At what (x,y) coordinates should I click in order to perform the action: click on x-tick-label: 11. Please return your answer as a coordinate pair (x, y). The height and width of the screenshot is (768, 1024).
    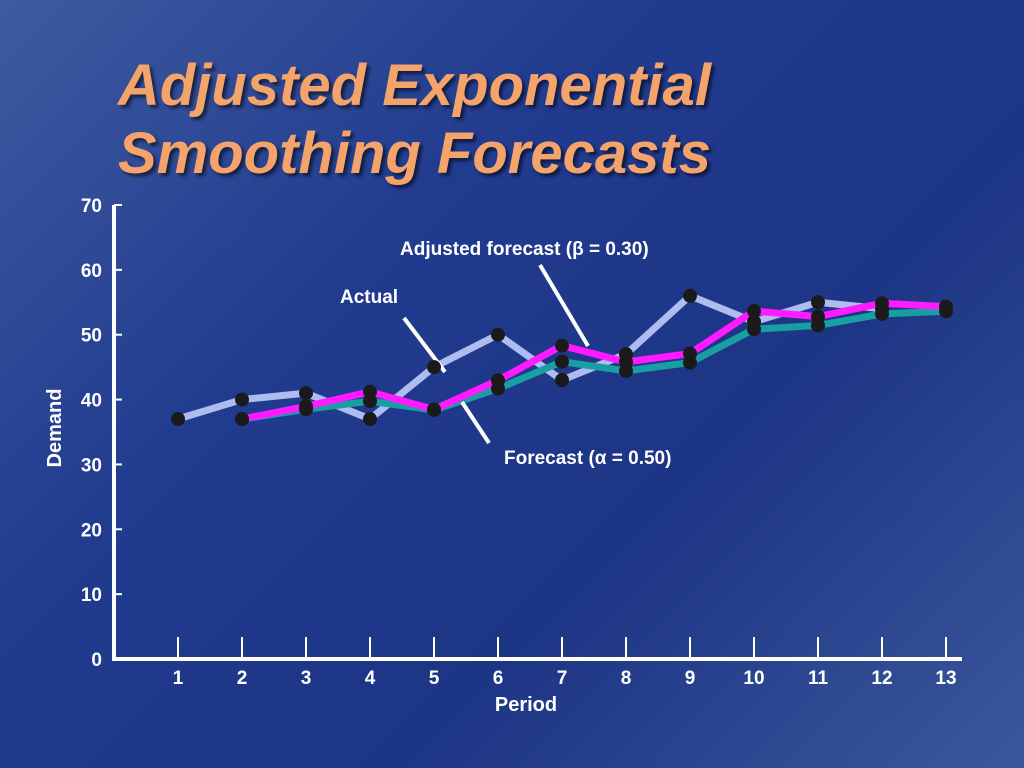
    Looking at the image, I should click on (818, 678).